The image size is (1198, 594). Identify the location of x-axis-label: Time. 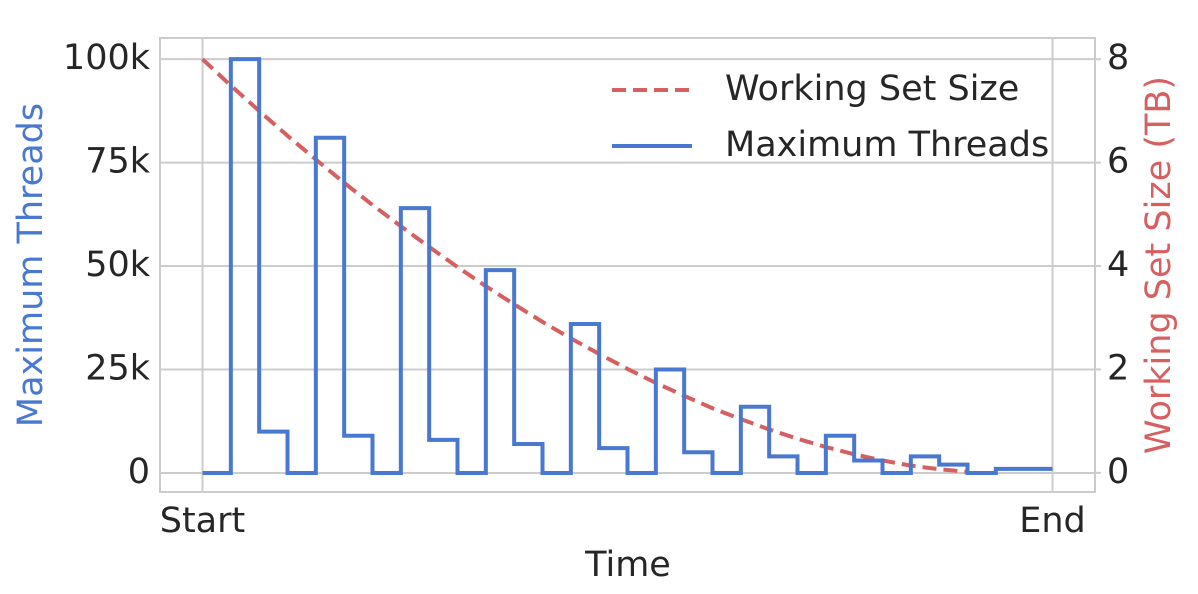
(627, 565).